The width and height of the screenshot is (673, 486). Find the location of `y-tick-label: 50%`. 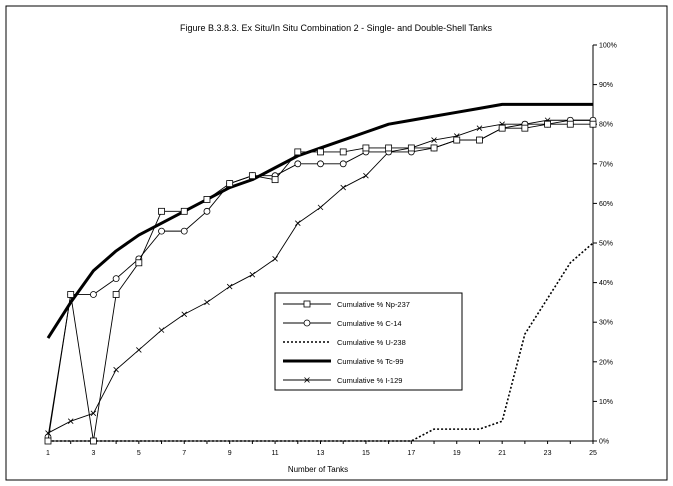

y-tick-label: 50% is located at coordinates (606, 244).